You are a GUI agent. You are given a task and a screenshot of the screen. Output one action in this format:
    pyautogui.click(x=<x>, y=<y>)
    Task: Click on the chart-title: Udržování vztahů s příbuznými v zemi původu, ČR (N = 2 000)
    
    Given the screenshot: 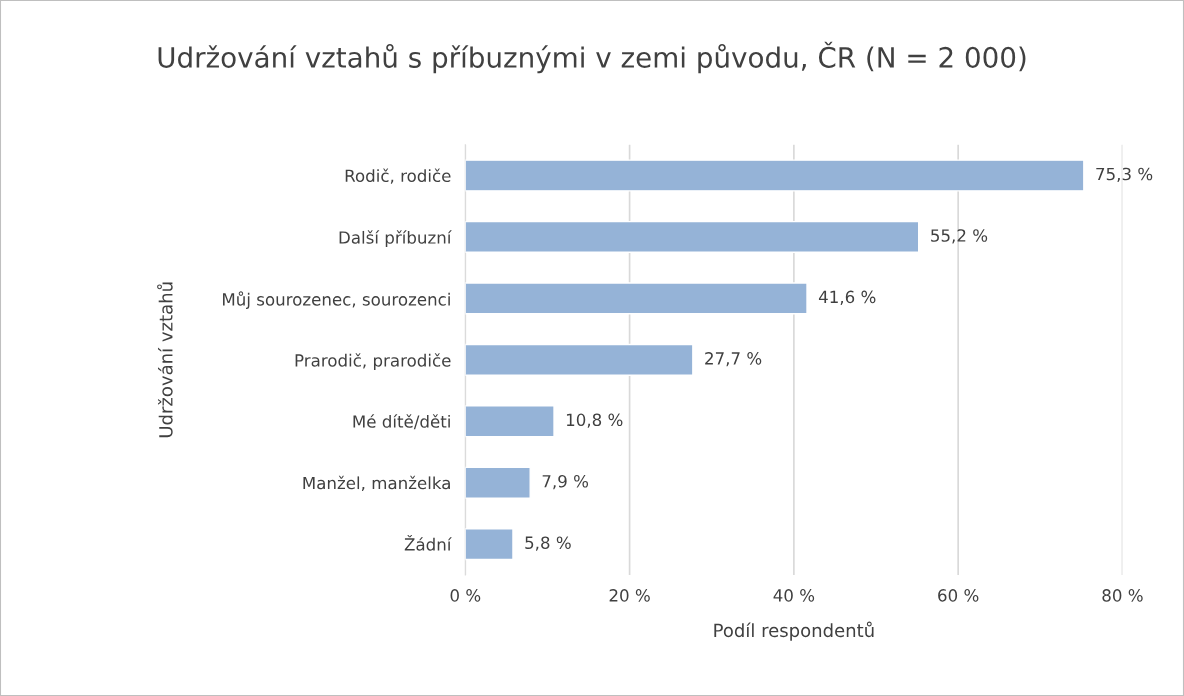 What is the action you would take?
    pyautogui.click(x=592, y=57)
    